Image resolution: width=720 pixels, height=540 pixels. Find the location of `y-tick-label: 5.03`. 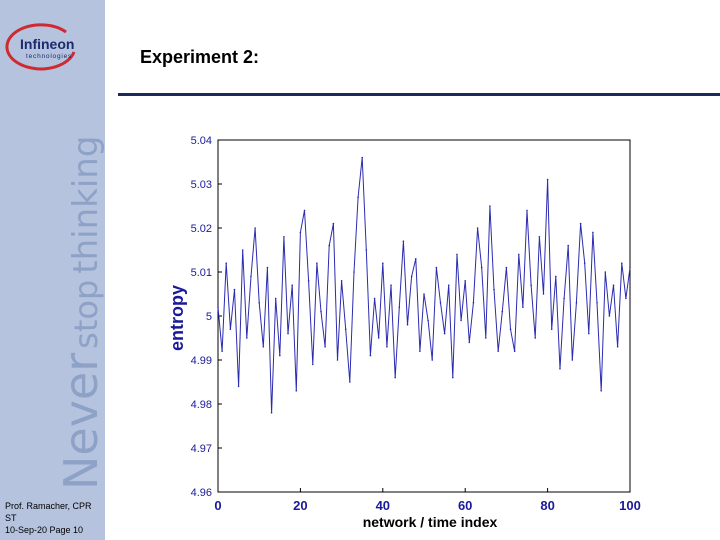

y-tick-label: 5.03 is located at coordinates (201, 185).